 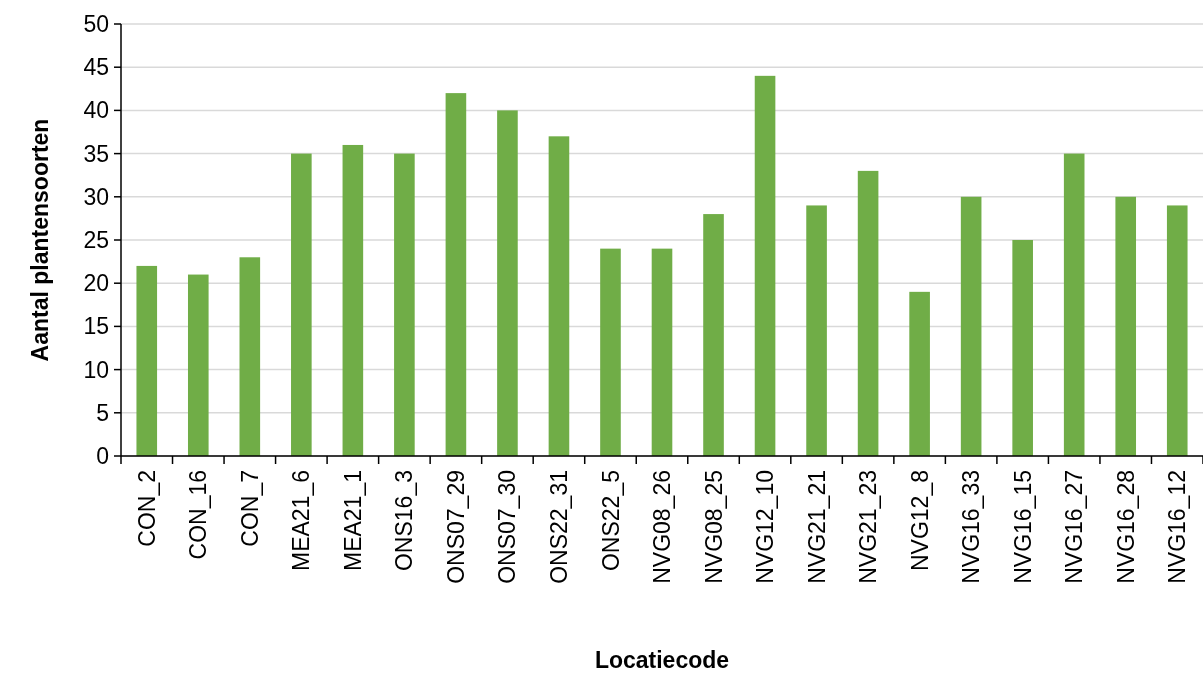 What do you see at coordinates (1125, 527) in the screenshot?
I see `x-tick-label: NVG16_28` at bounding box center [1125, 527].